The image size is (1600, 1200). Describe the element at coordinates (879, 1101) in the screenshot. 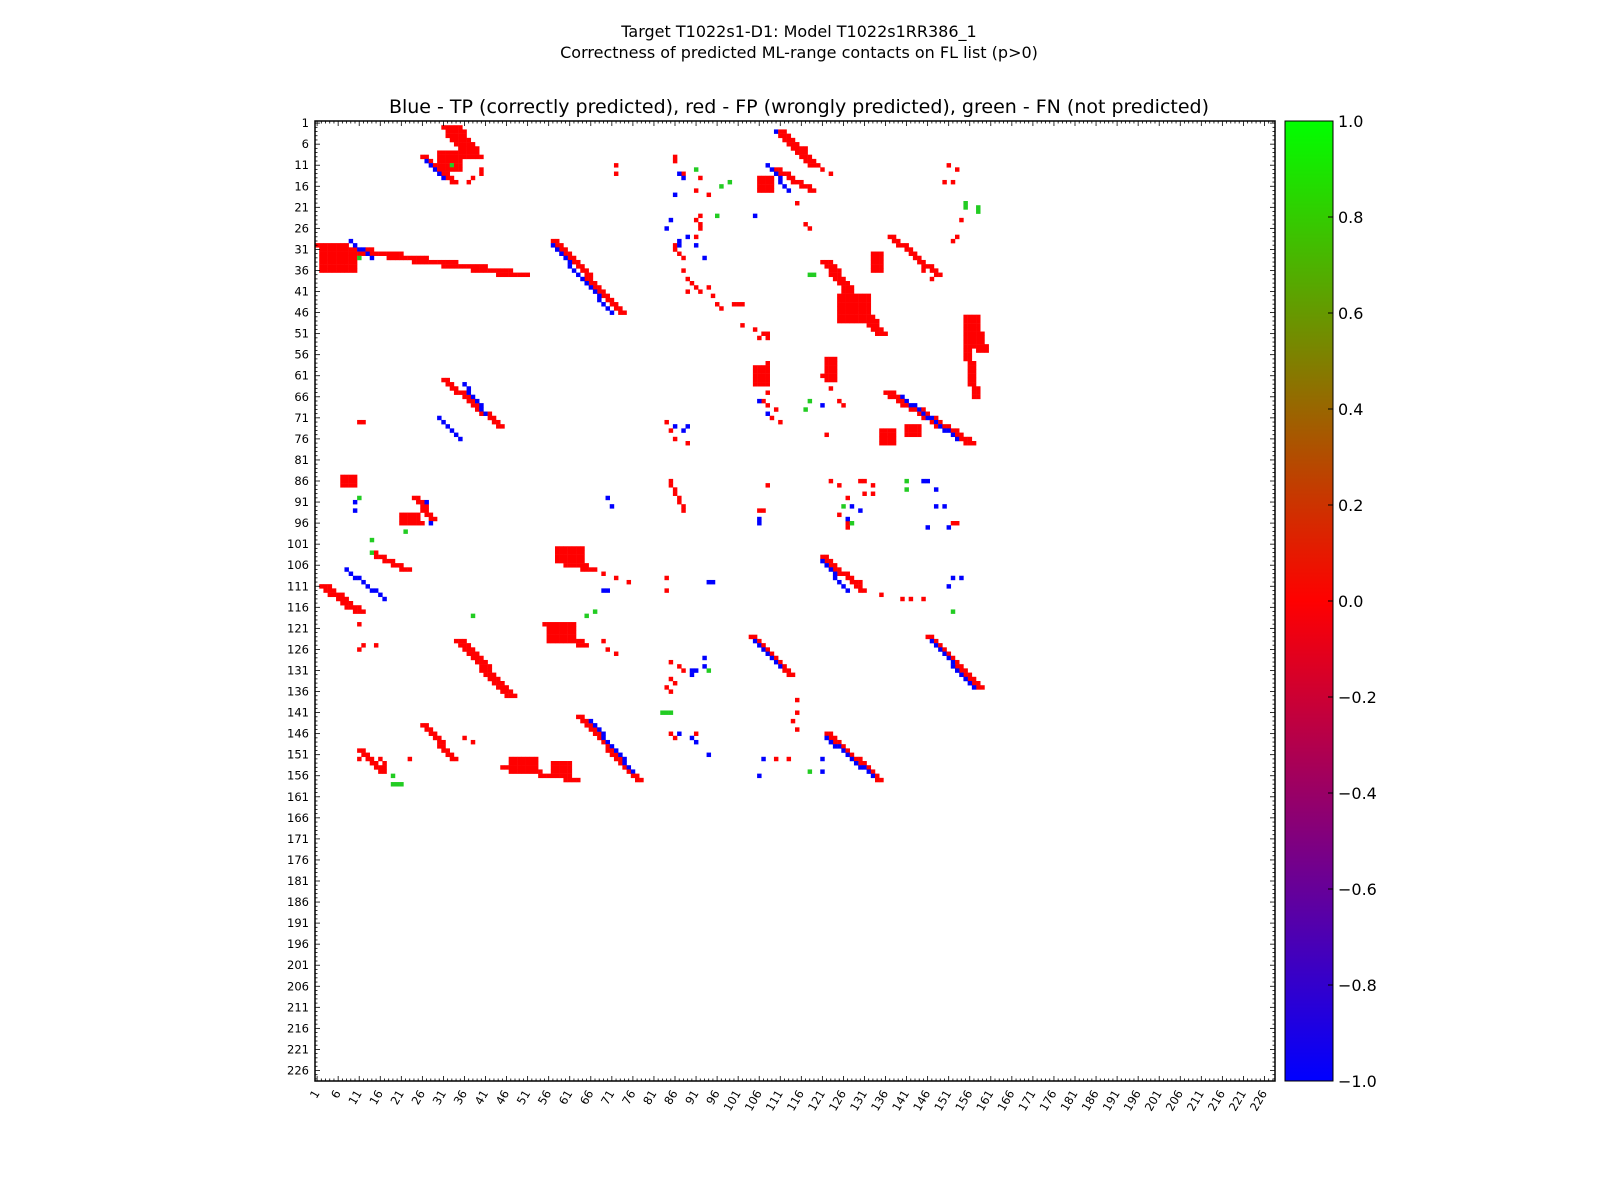

I see `x-tick-label: 136` at that location.